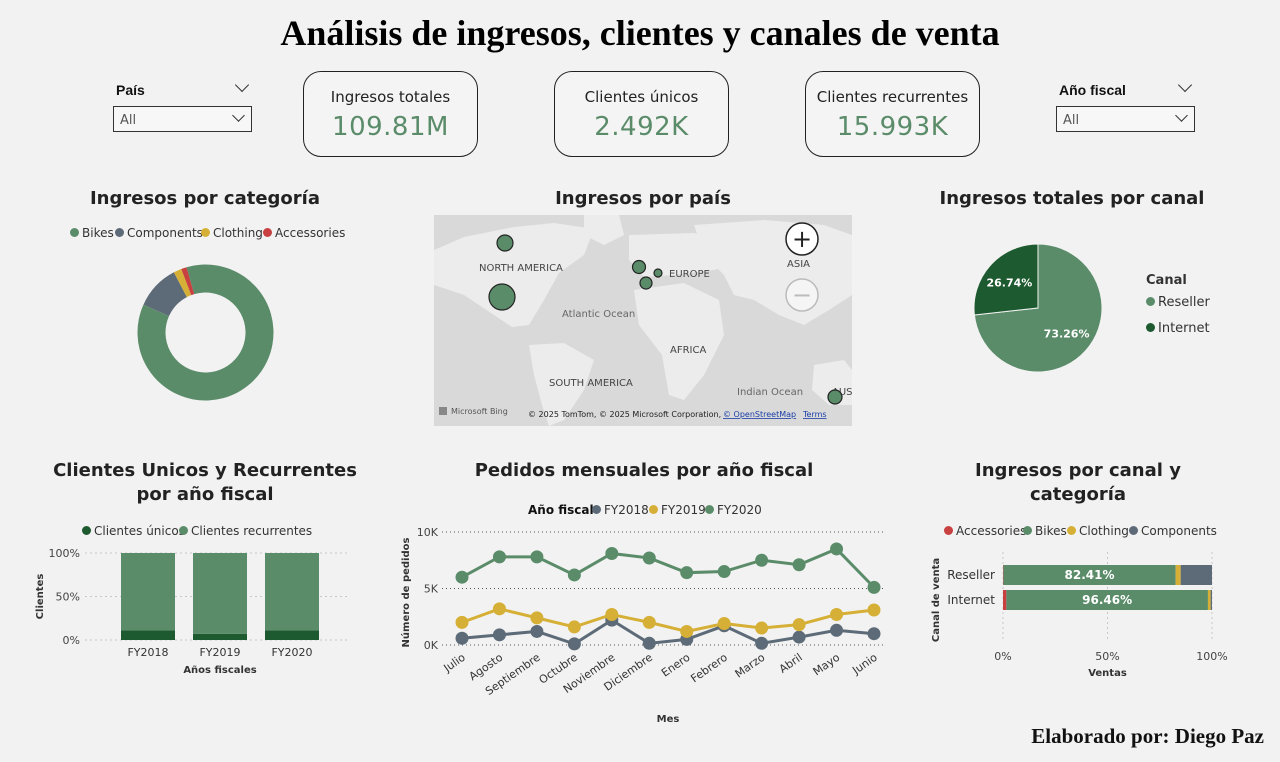 The height and width of the screenshot is (762, 1280). I want to click on bar-fy2018-unique, so click(148, 635).